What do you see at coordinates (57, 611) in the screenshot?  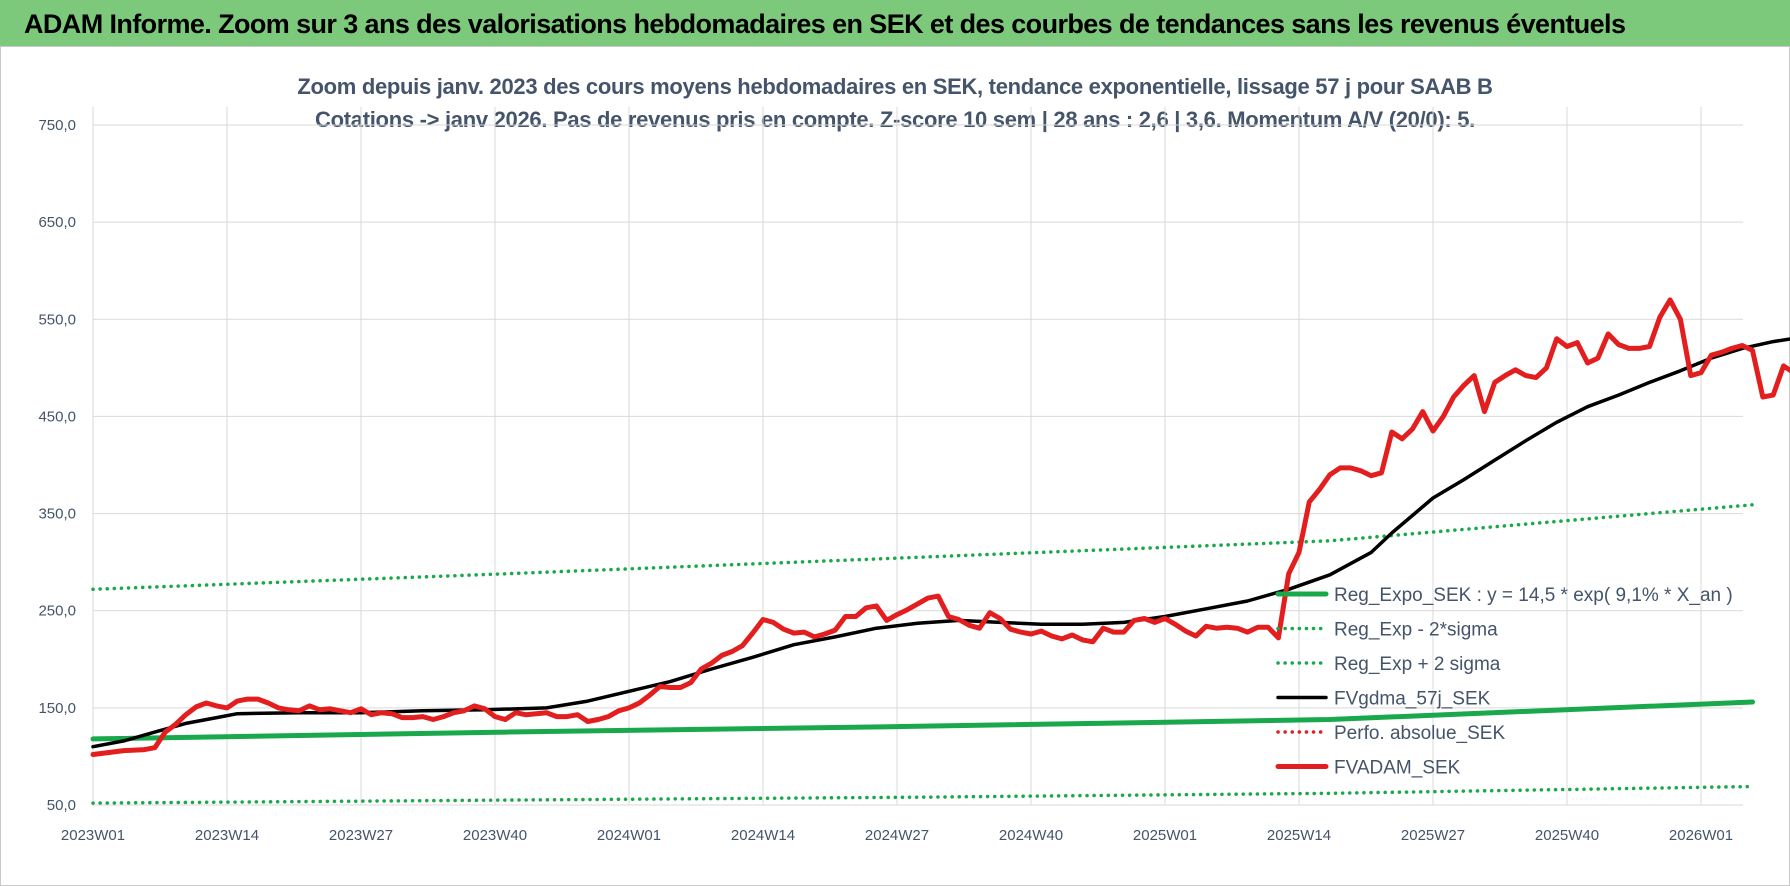 I see `y-tick-label: 250,0` at bounding box center [57, 611].